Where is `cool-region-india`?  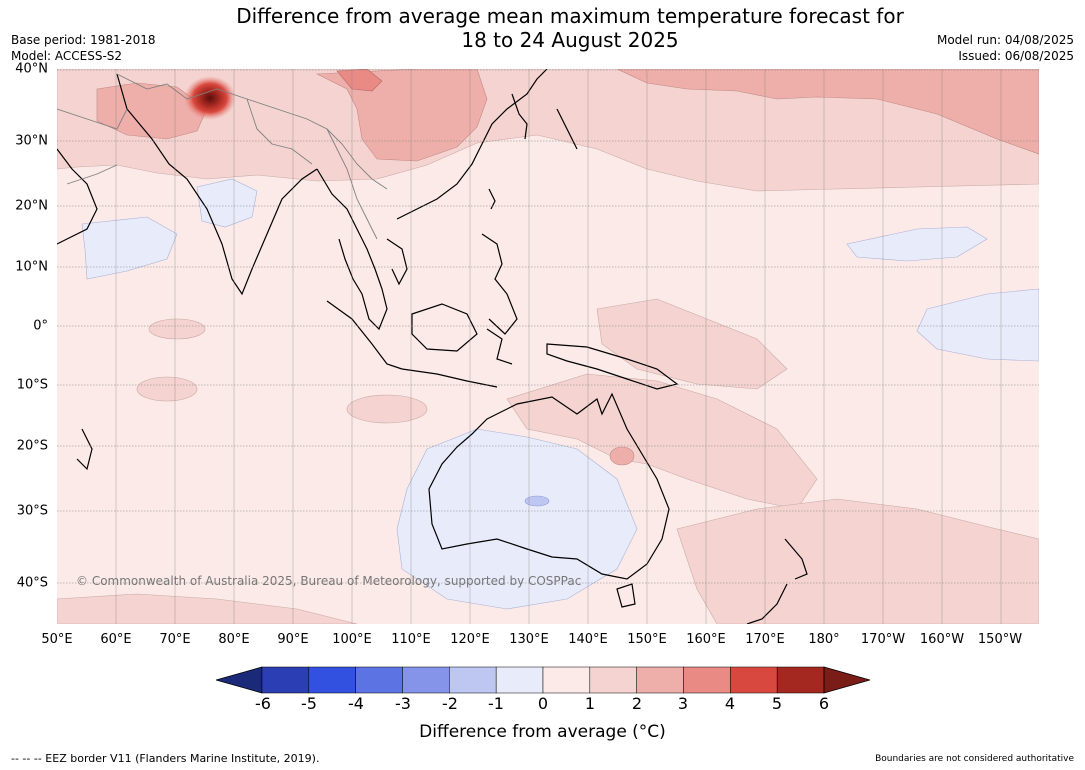
cool-region-india is located at coordinates (227, 203).